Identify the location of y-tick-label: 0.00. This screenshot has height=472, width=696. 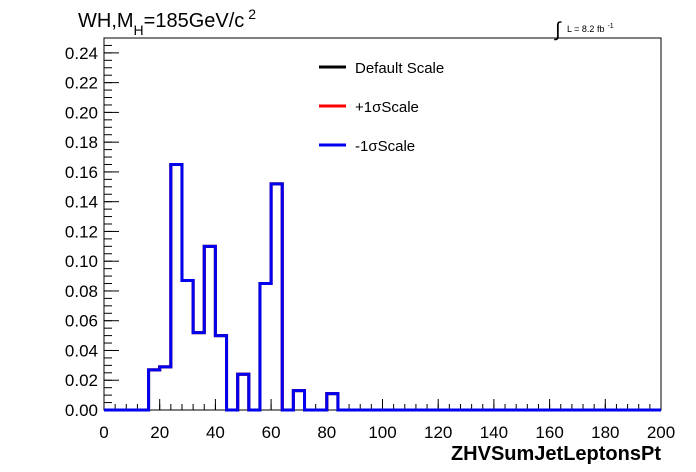
(81, 410).